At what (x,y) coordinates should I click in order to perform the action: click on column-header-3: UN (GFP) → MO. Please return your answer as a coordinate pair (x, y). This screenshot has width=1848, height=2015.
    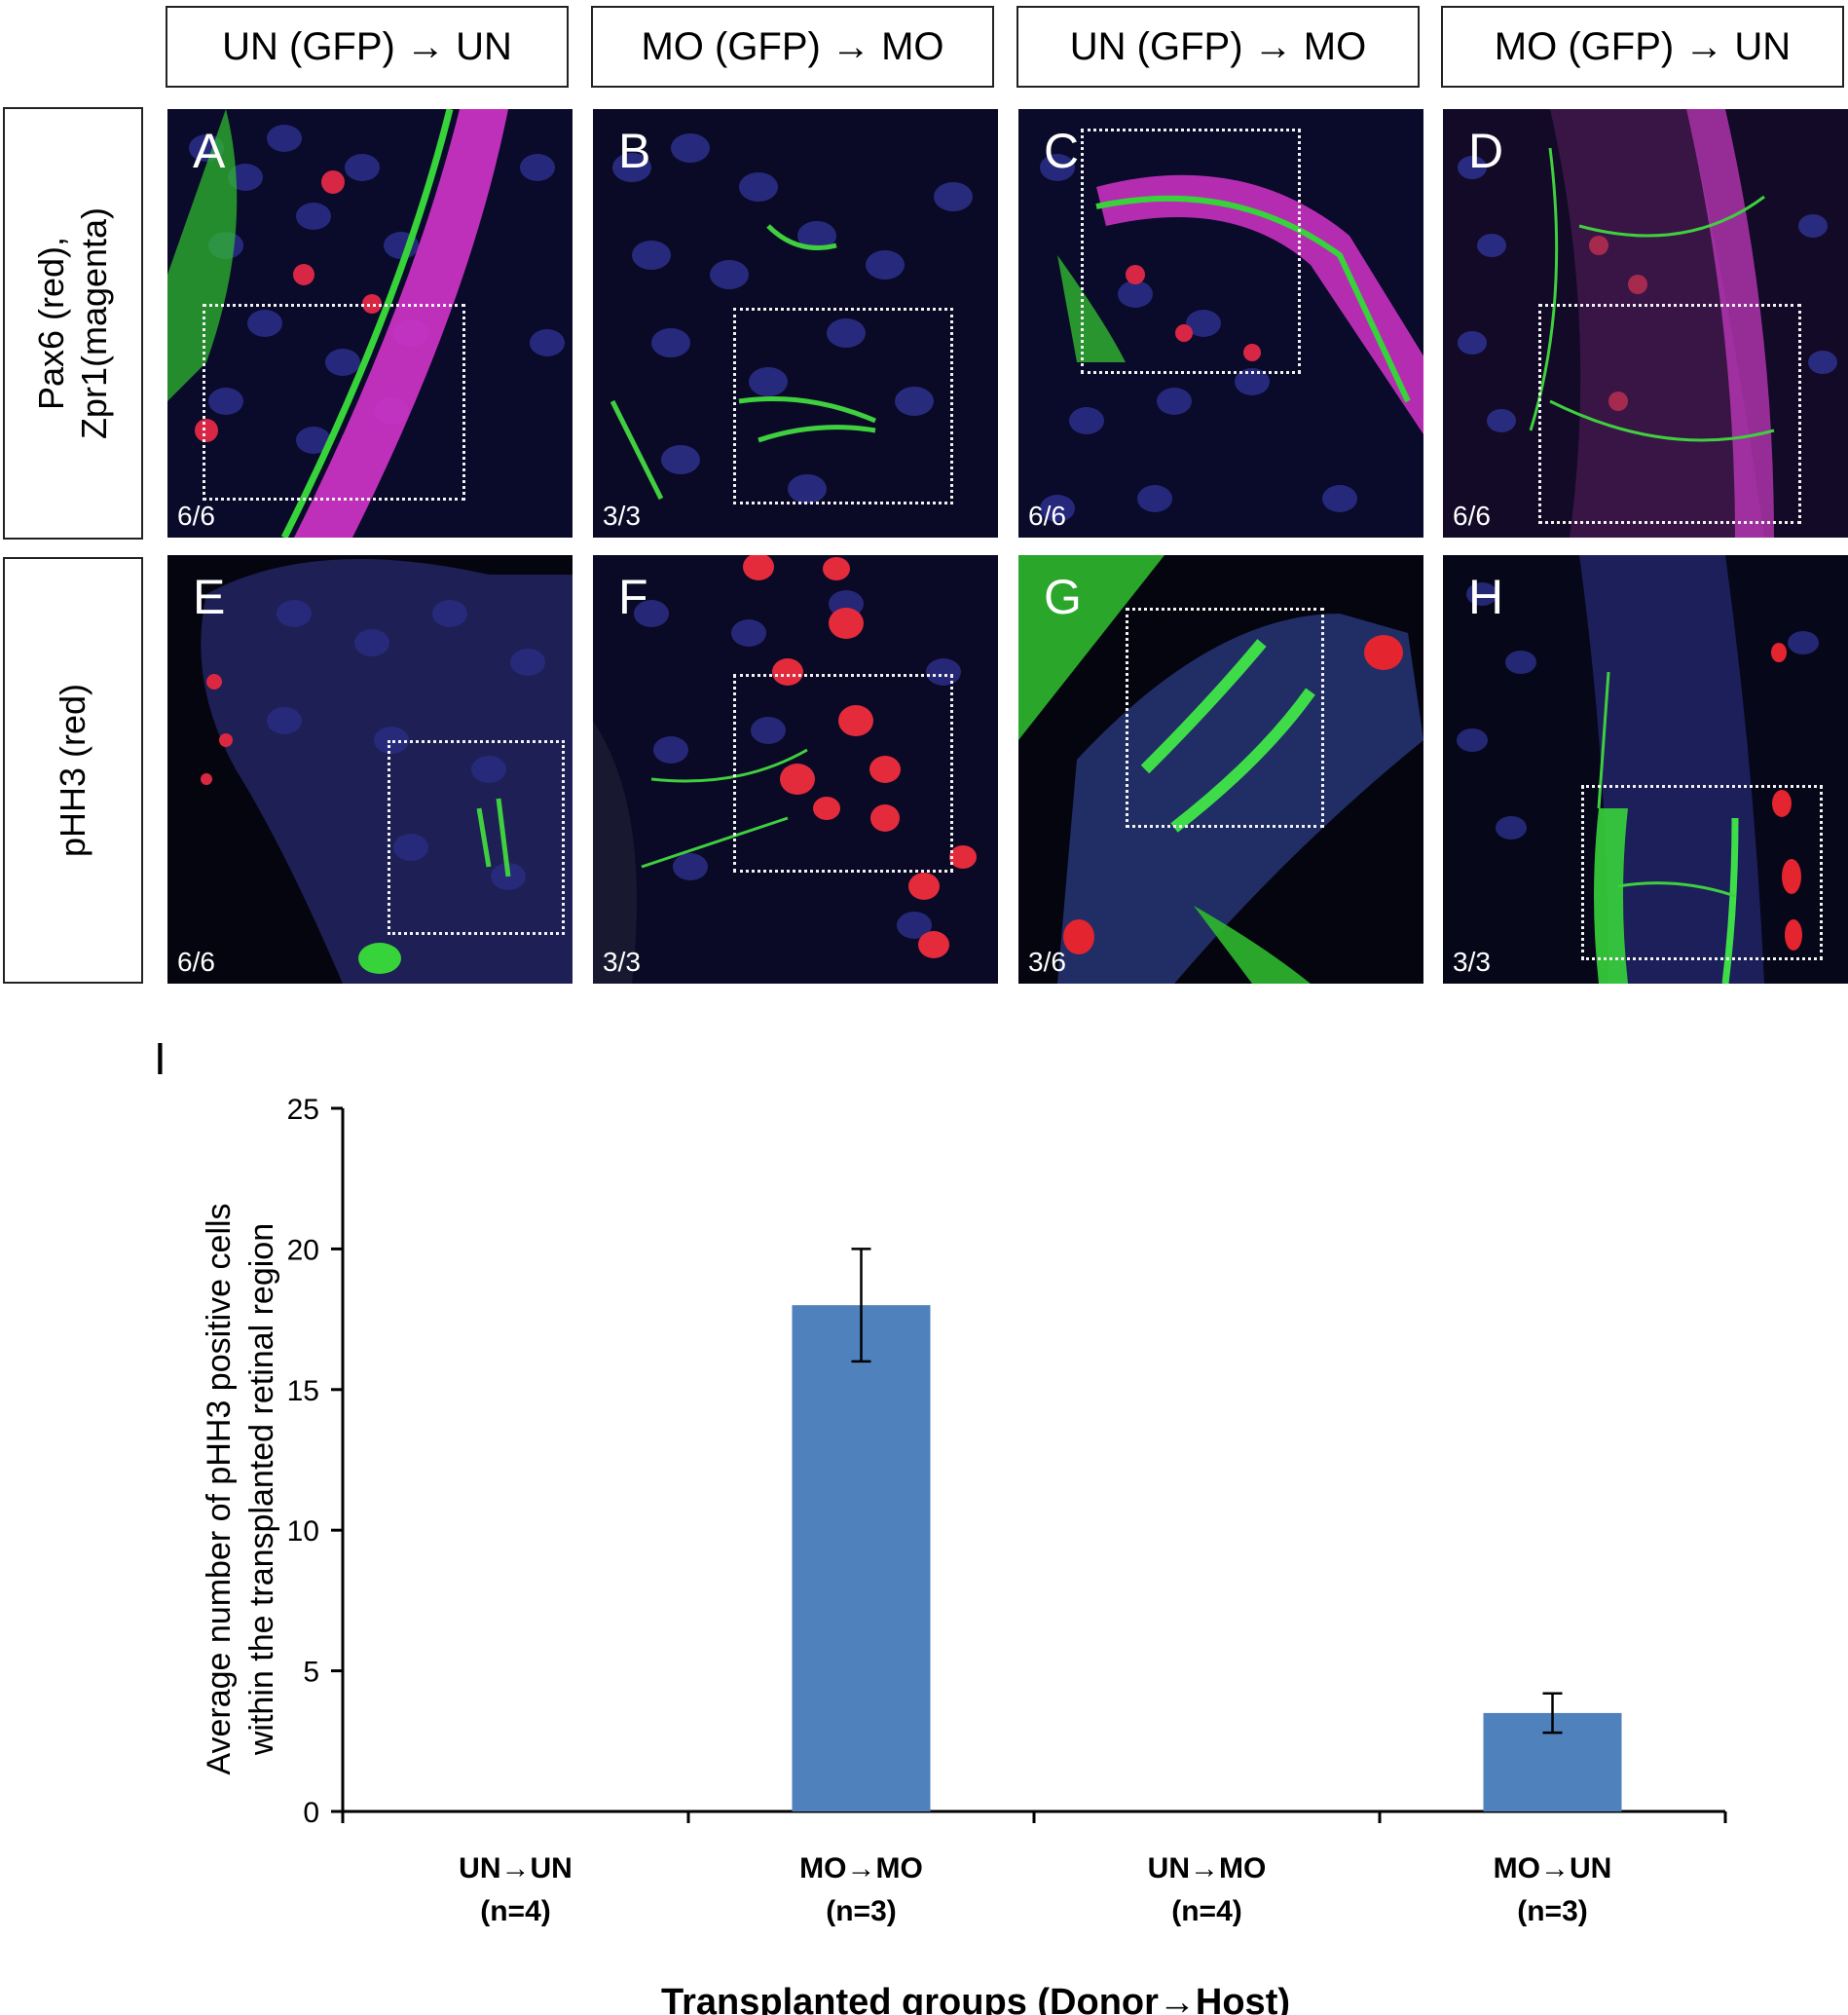
    Looking at the image, I should click on (1218, 47).